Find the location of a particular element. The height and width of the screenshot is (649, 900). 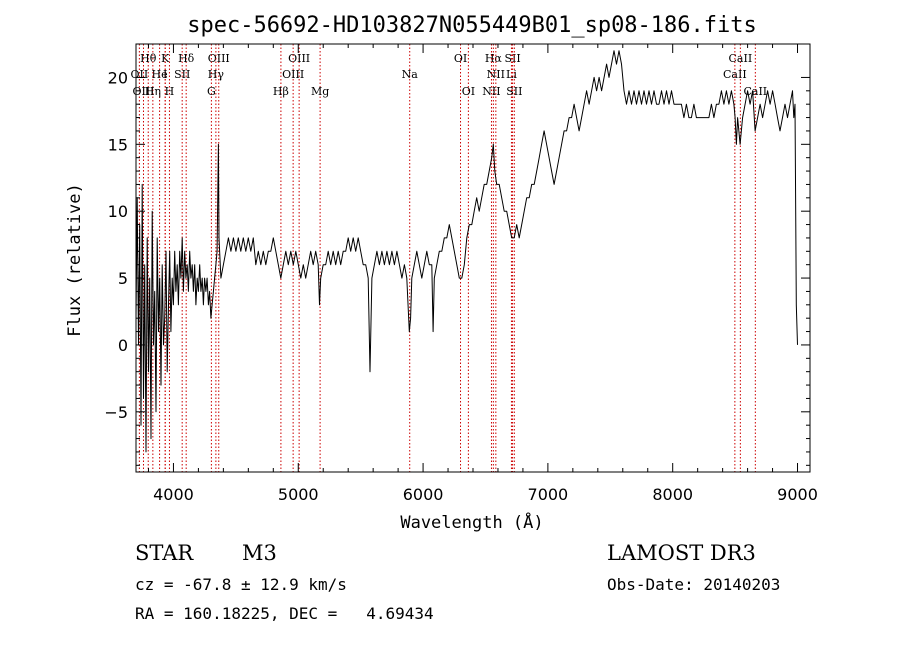

y-axis-label: Flux (relative) is located at coordinates (75, 260).